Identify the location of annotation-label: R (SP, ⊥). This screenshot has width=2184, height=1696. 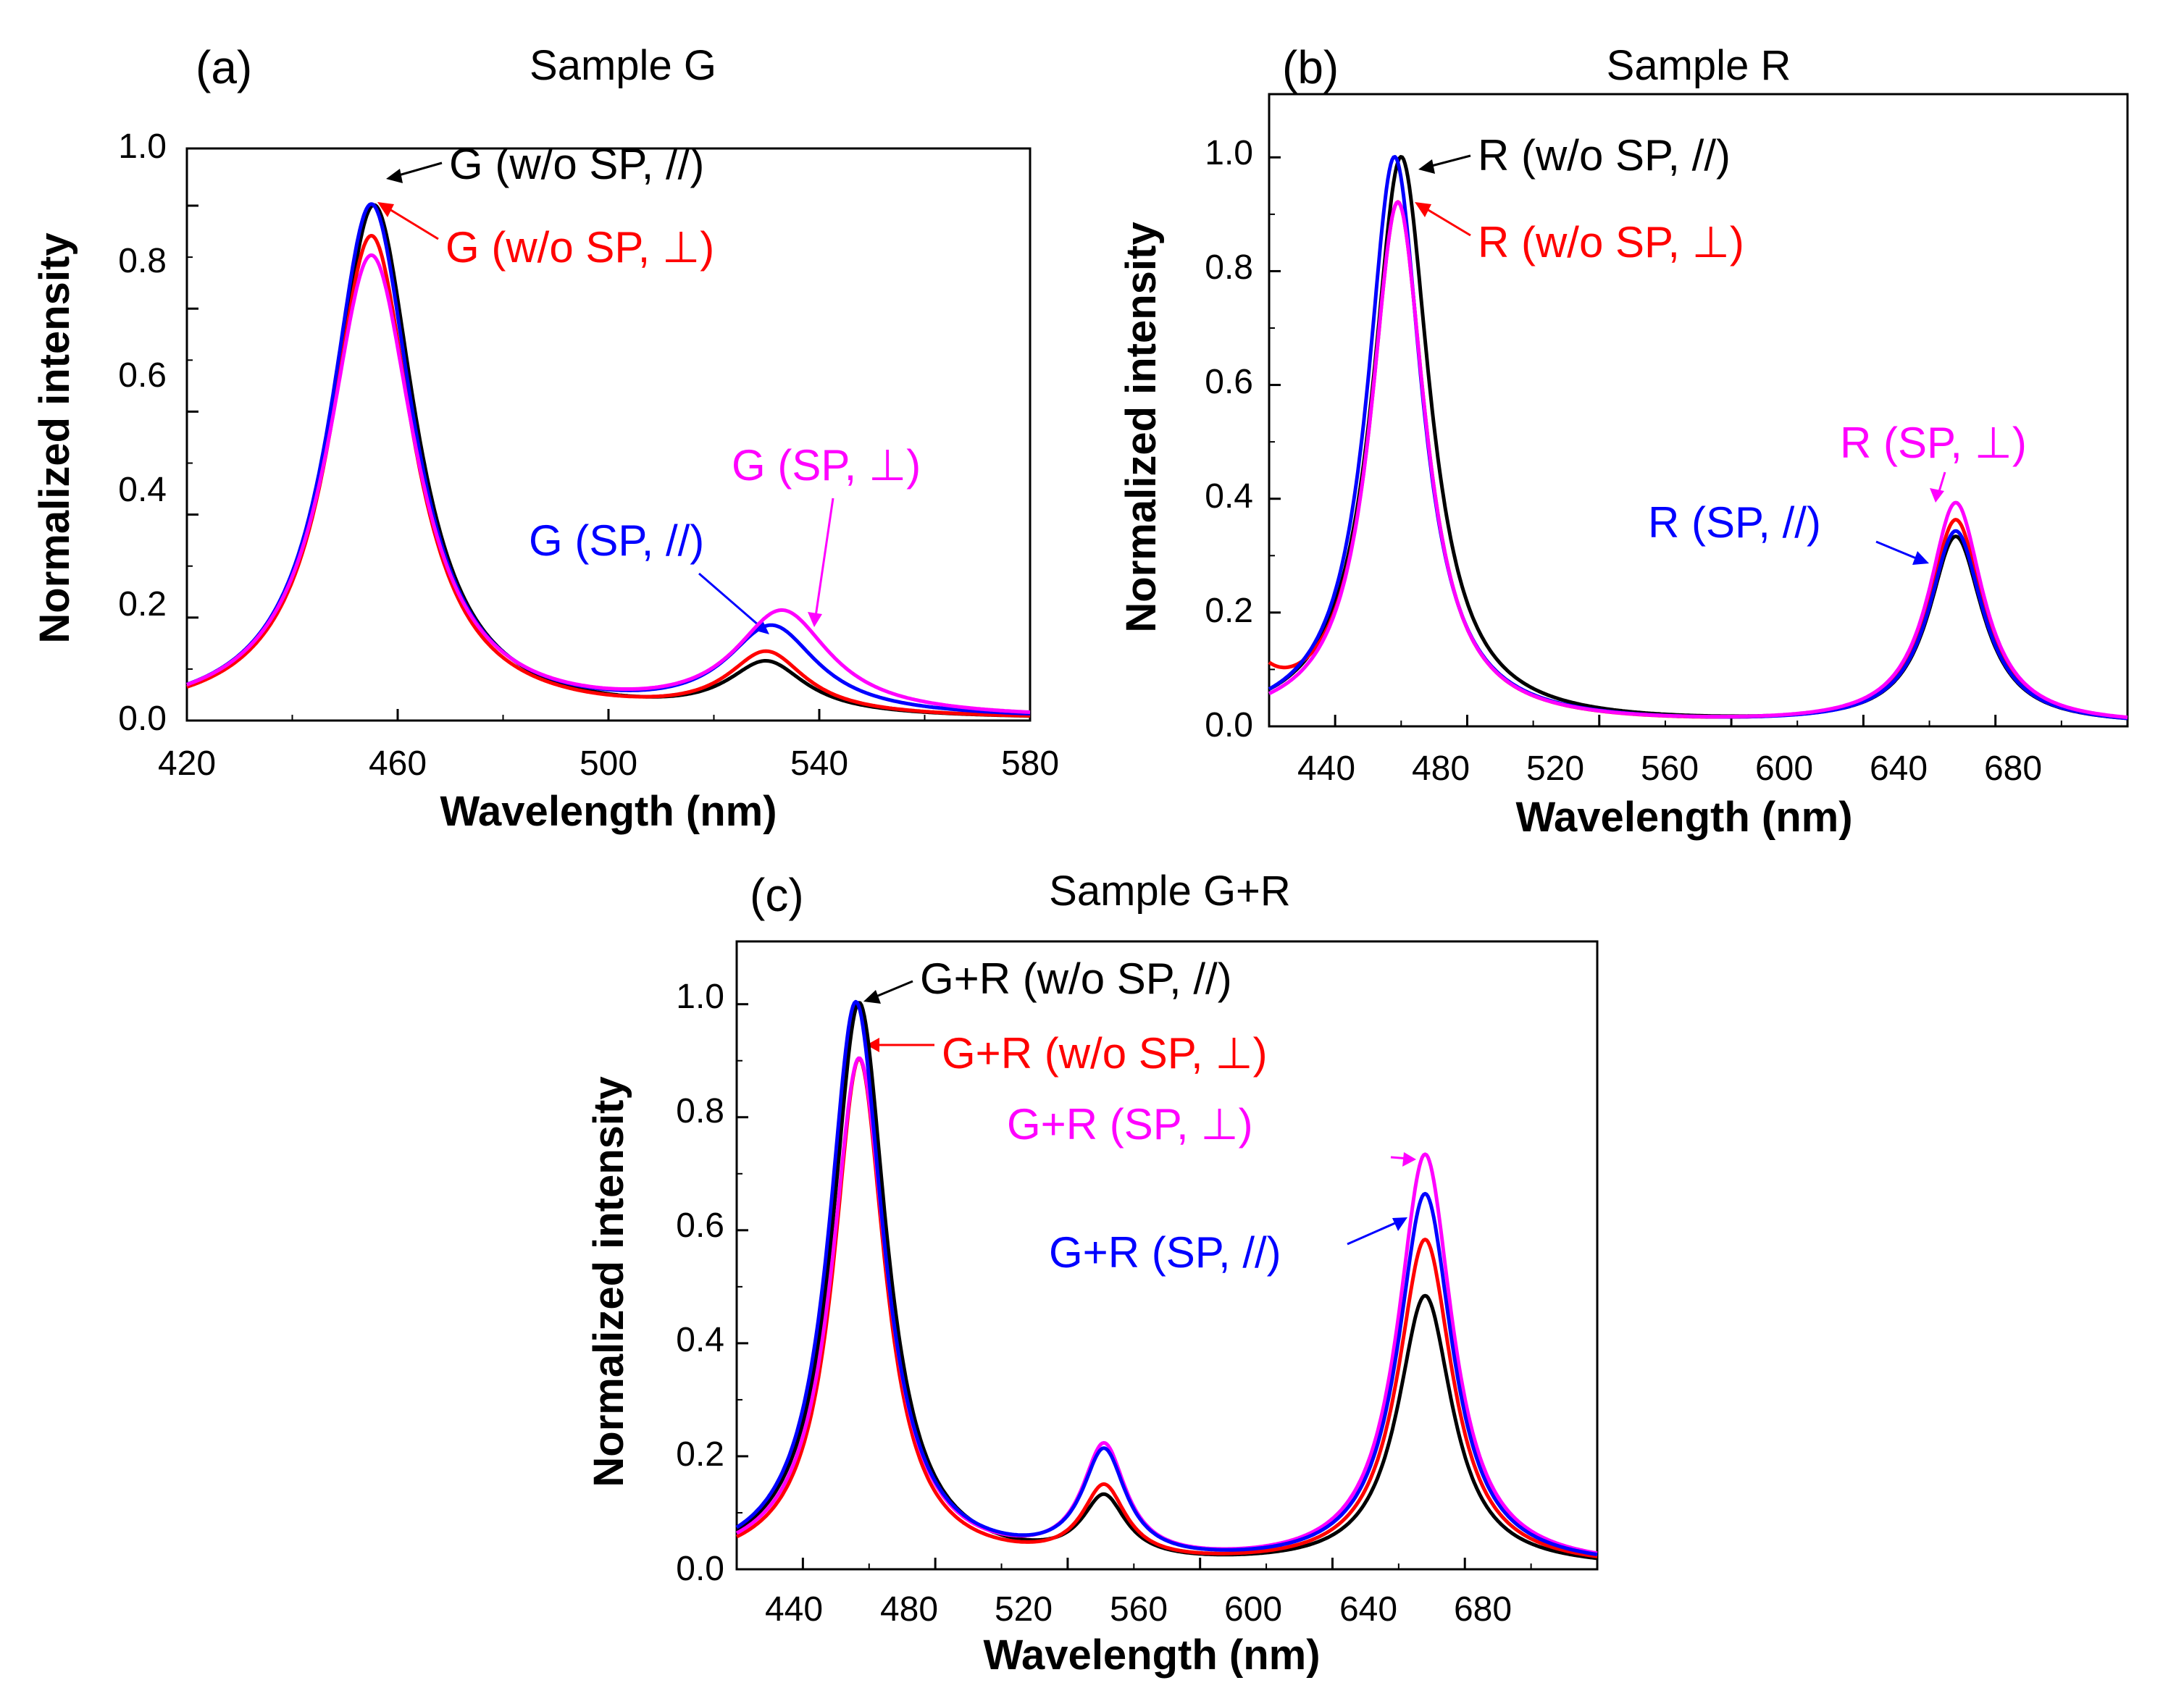
(1933, 443).